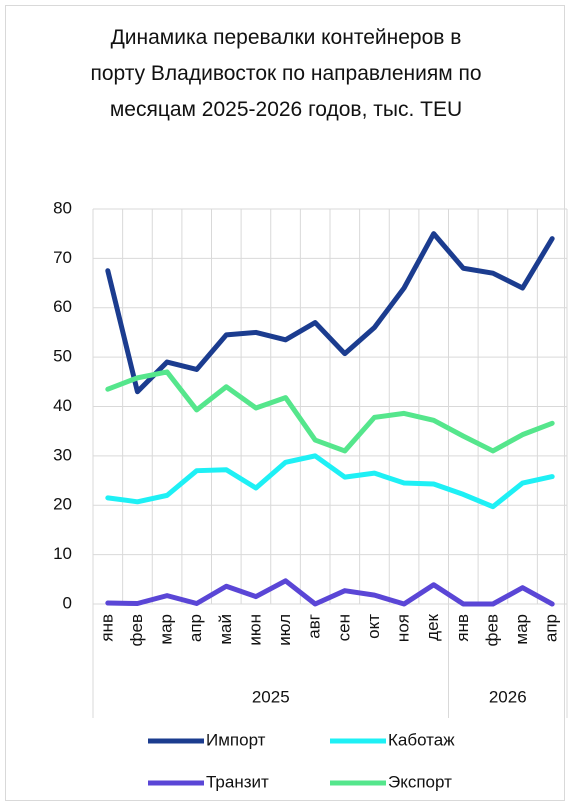  I want to click on y-tick-label: 70, so click(62, 257).